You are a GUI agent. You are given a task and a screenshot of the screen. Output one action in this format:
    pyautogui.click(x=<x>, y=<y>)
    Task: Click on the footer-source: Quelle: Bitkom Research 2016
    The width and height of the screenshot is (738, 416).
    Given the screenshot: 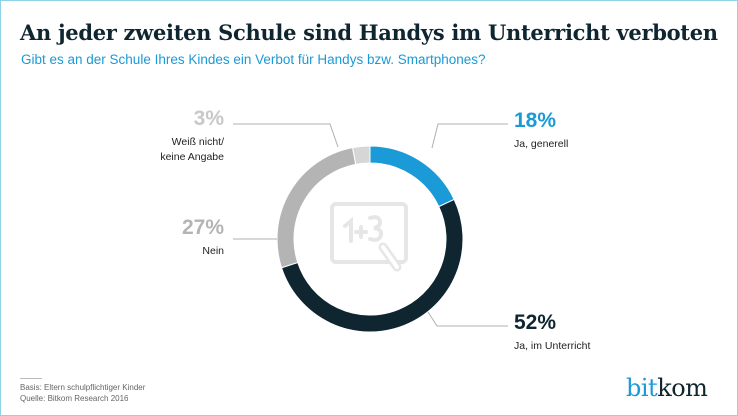 What is the action you would take?
    pyautogui.click(x=74, y=398)
    